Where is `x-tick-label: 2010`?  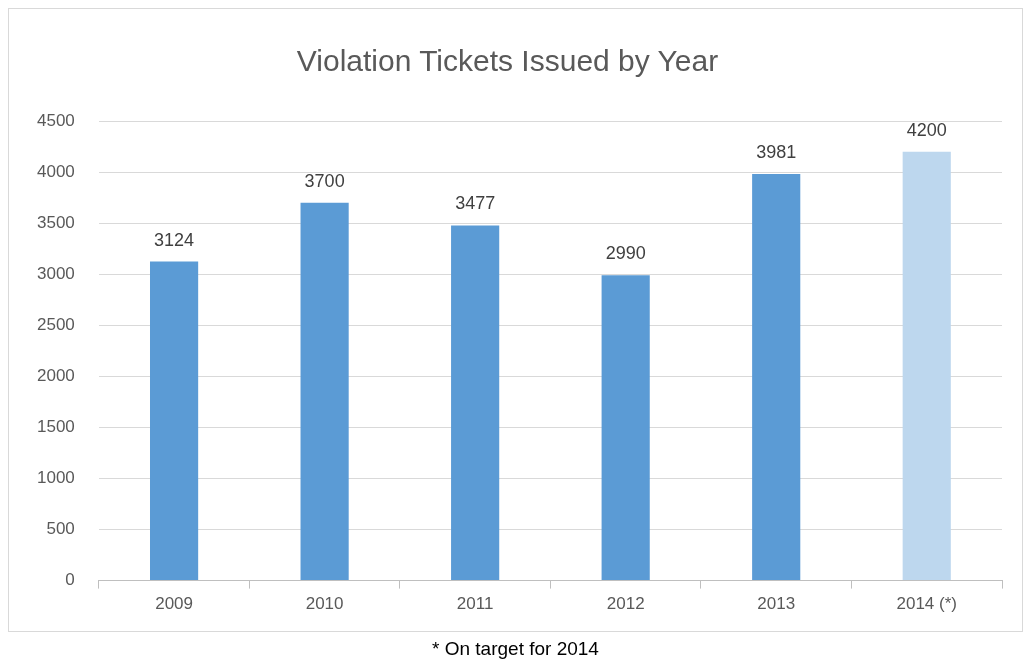 x-tick-label: 2010 is located at coordinates (324, 604).